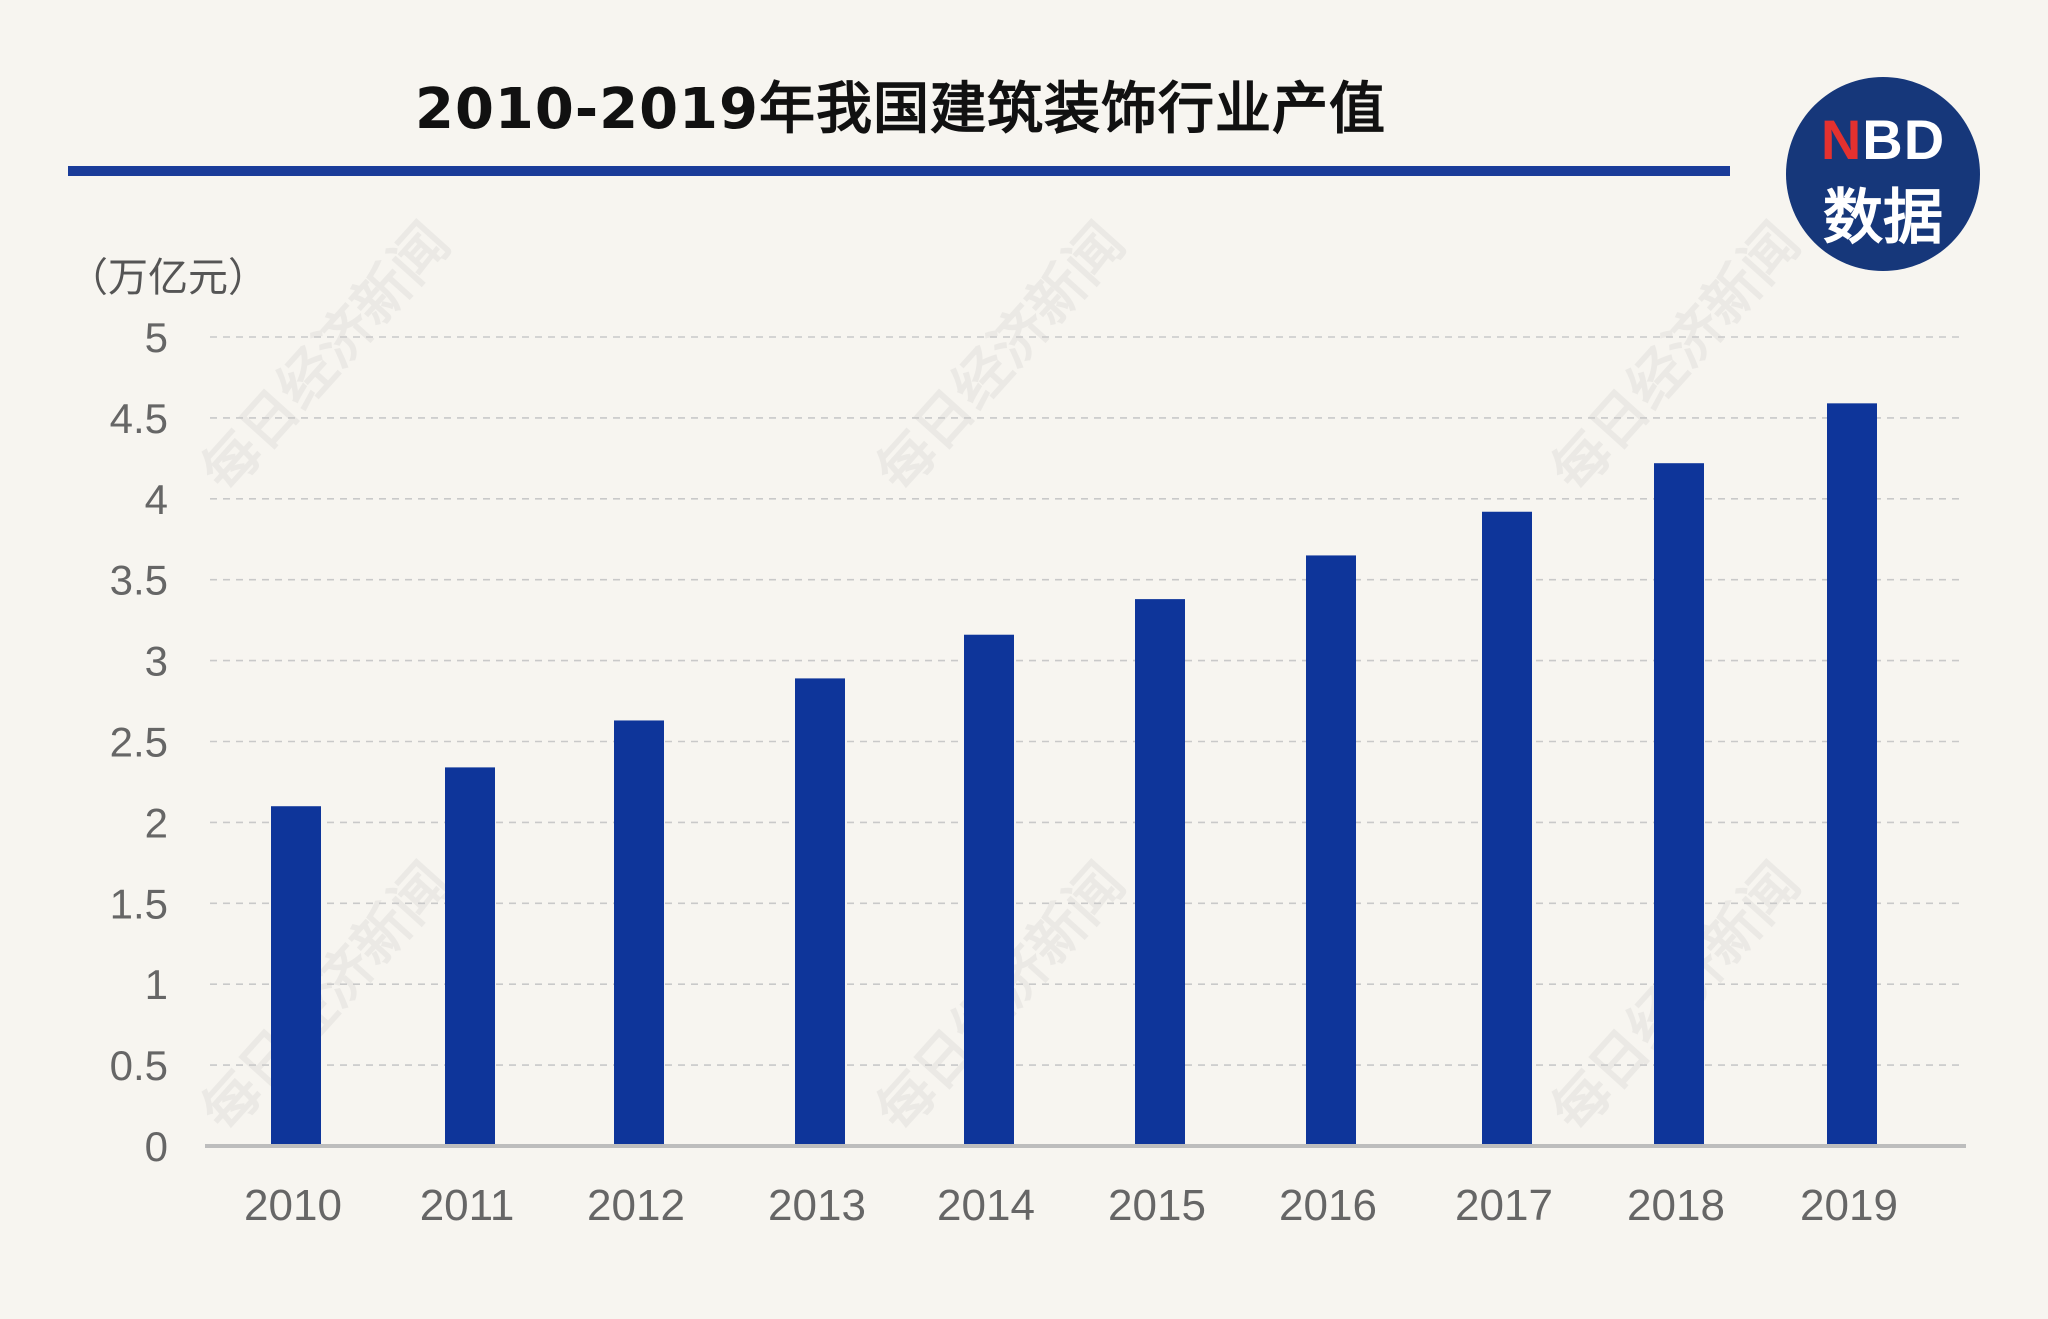 This screenshot has width=2048, height=1319. Describe the element at coordinates (139, 418) in the screenshot. I see `y-tick-label: 4.5` at that location.